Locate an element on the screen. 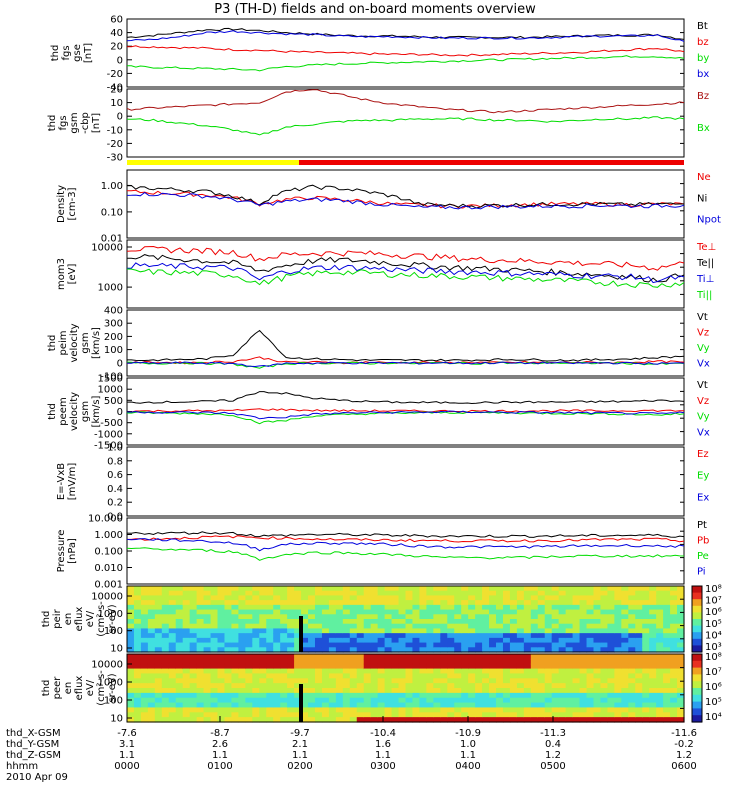 The image size is (750, 800). y-axis-label-line: (cm²-s- is located at coordinates (101, 619).